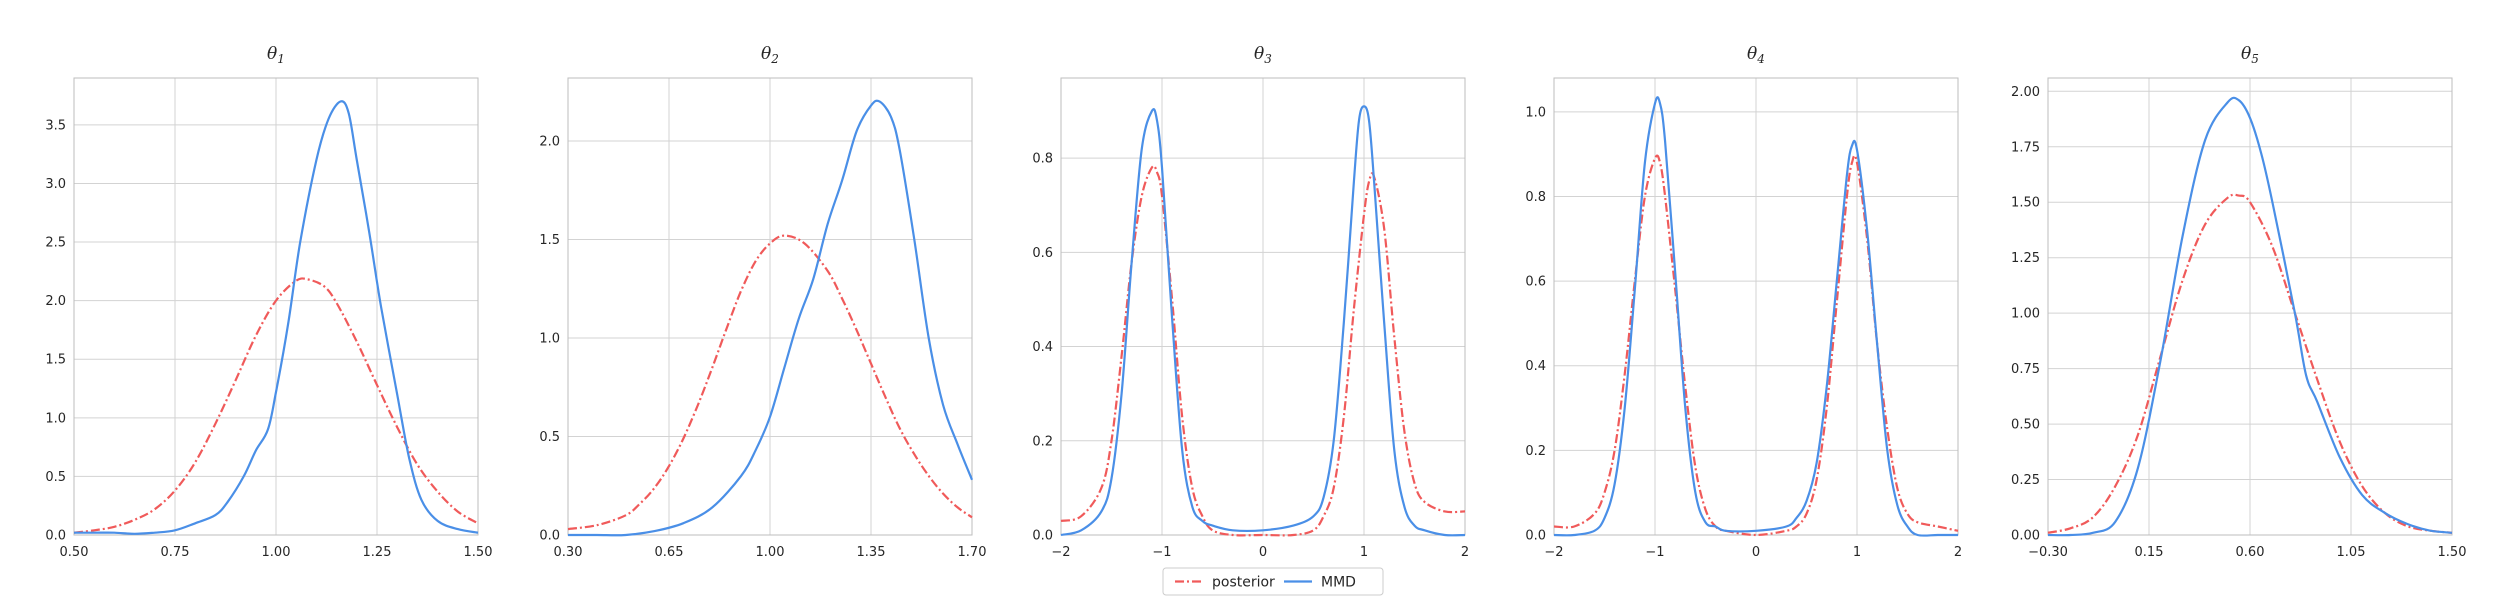 This screenshot has height=600, width=2500. What do you see at coordinates (55, 184) in the screenshot?
I see `y-tick-label: 3.0` at bounding box center [55, 184].